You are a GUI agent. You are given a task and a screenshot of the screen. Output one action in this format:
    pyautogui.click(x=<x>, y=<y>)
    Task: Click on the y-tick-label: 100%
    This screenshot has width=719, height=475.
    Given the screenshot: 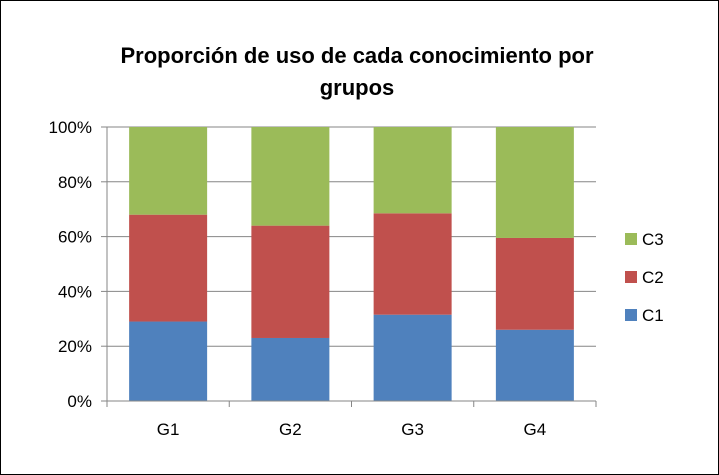 What is the action you would take?
    pyautogui.click(x=70, y=127)
    